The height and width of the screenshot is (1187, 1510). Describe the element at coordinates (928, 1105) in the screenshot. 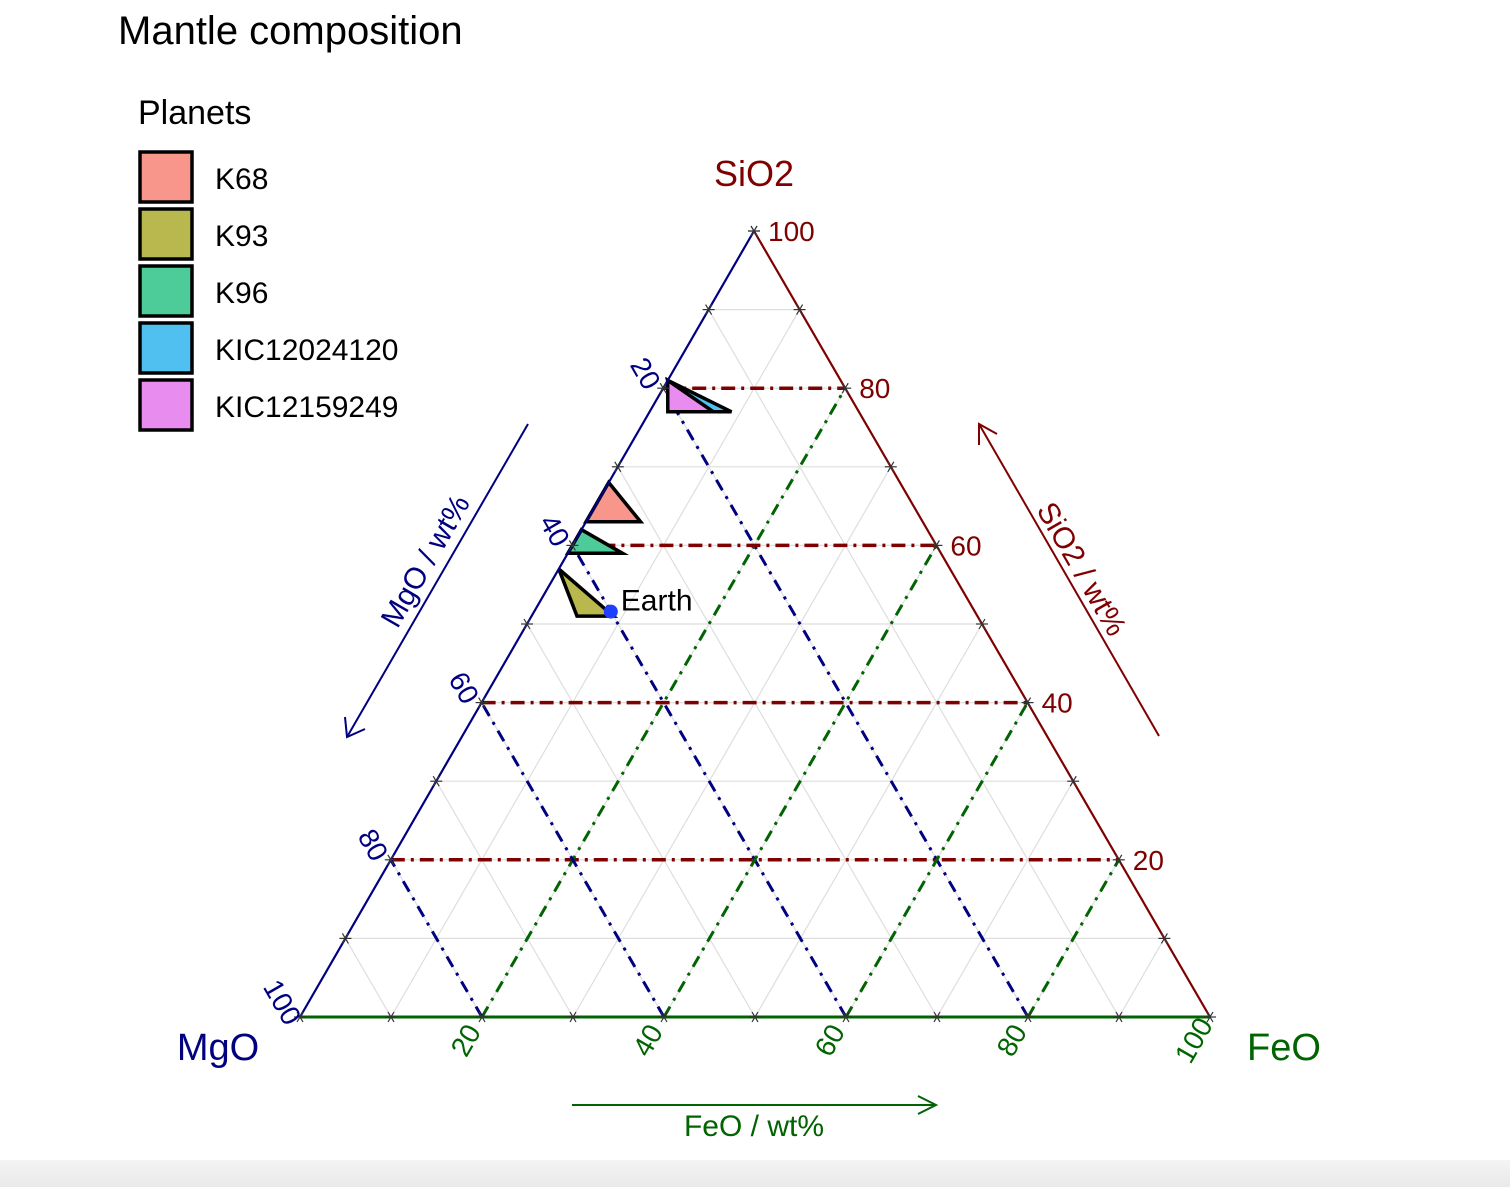

I see `feo-axis-arrowhead` at that location.